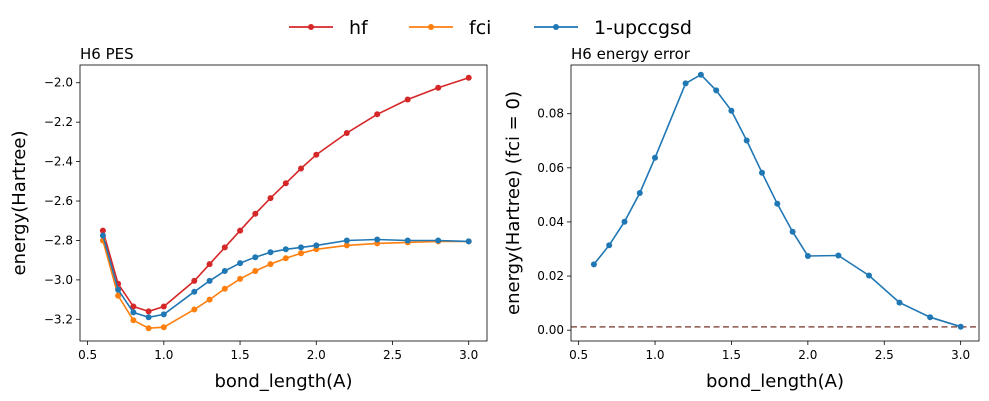 The image size is (989, 401). I want to click on legend: hf fci 1-upccgsd, so click(490, 28).